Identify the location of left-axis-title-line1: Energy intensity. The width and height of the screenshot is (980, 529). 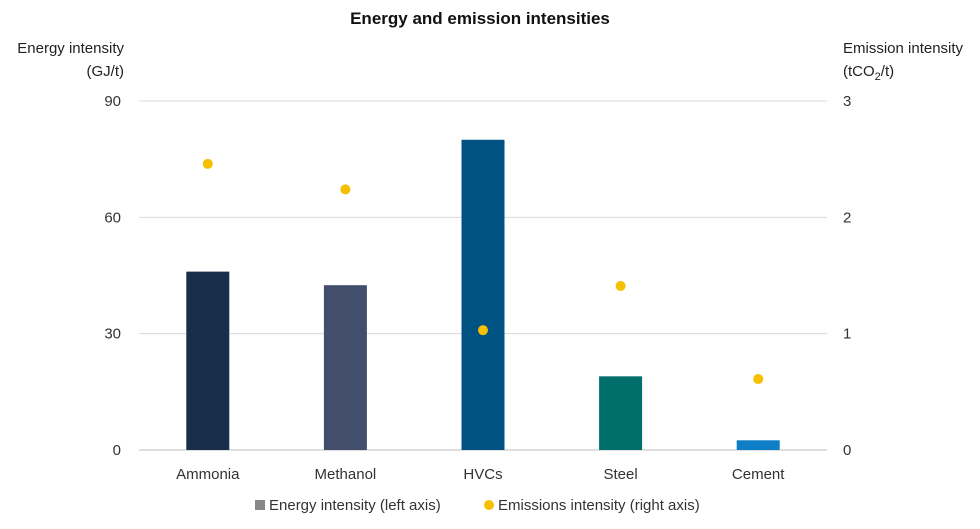
(70, 48).